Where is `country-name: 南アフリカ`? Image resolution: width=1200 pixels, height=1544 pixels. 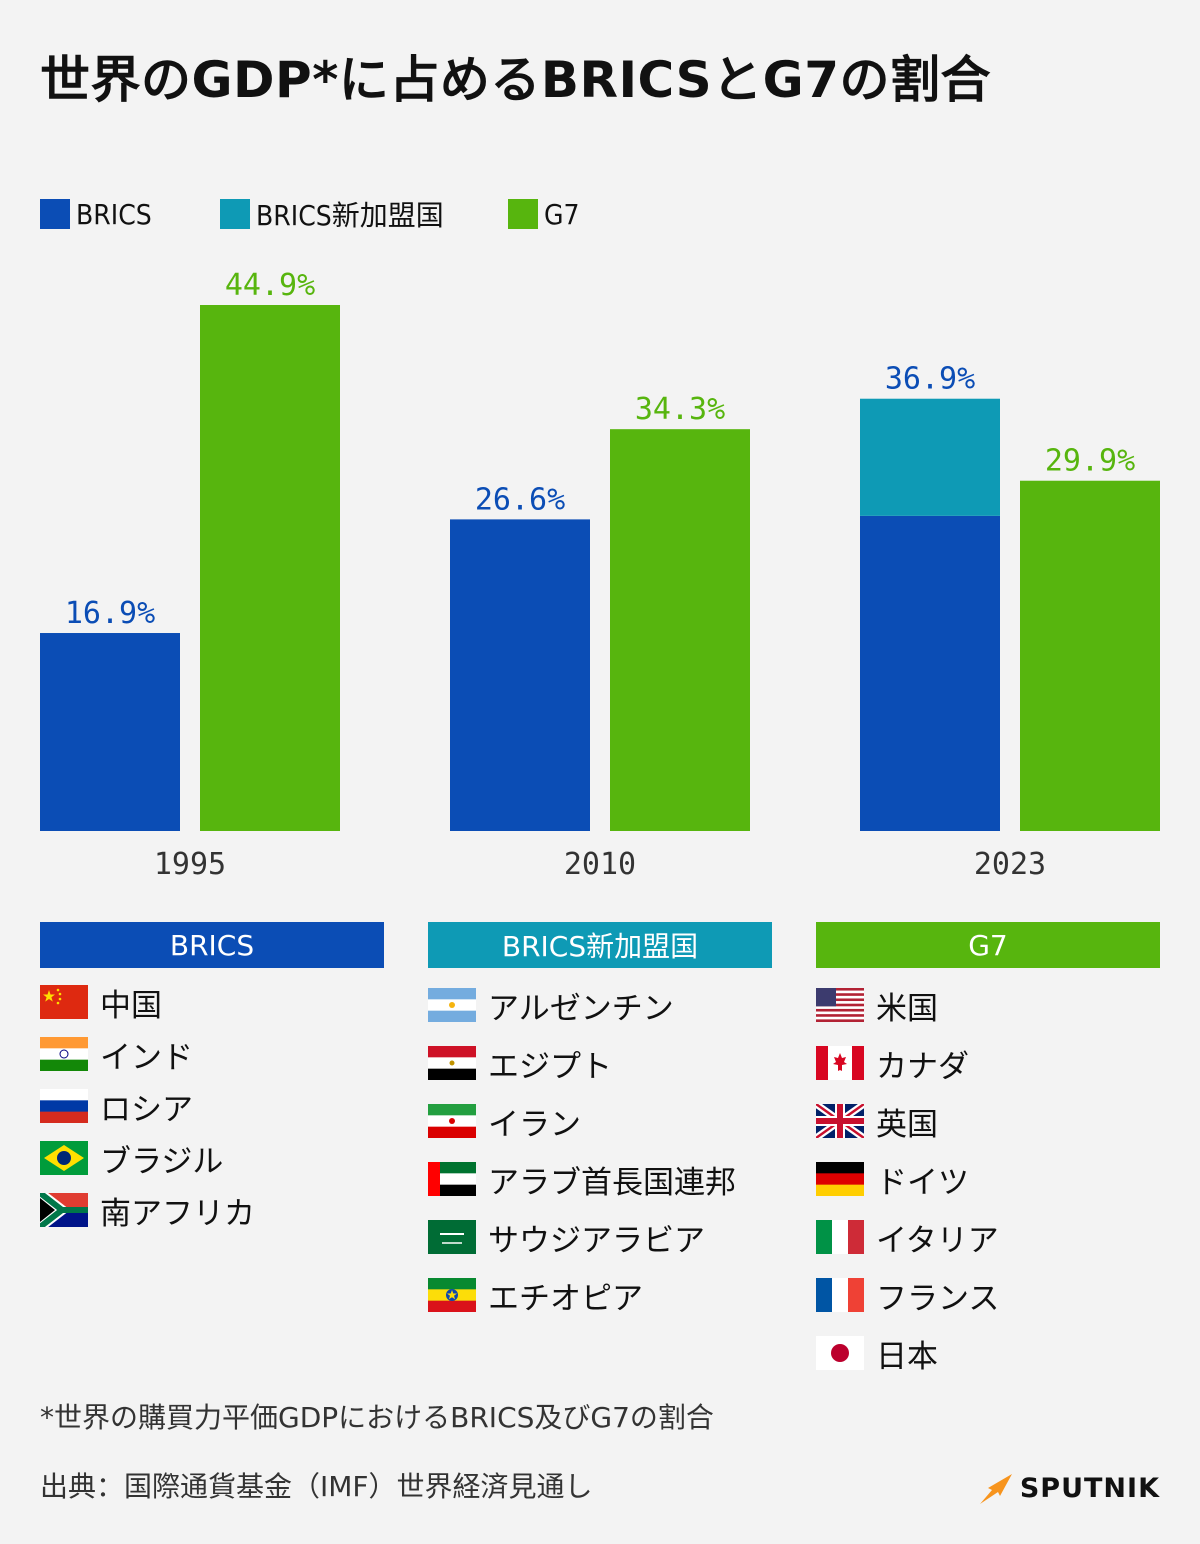 country-name: 南アフリカ is located at coordinates (177, 1213).